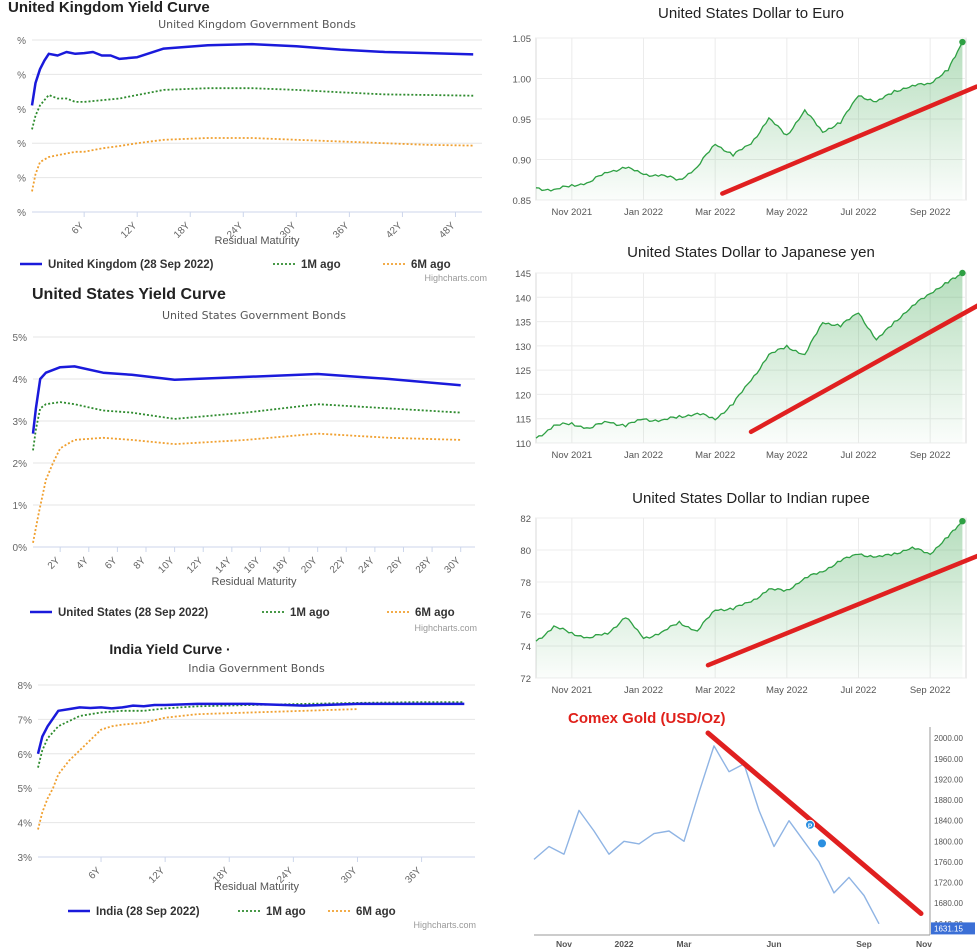 Image resolution: width=977 pixels, height=952 pixels. Describe the element at coordinates (948, 821) in the screenshot. I see `y-tick-label: 1840.00` at that location.